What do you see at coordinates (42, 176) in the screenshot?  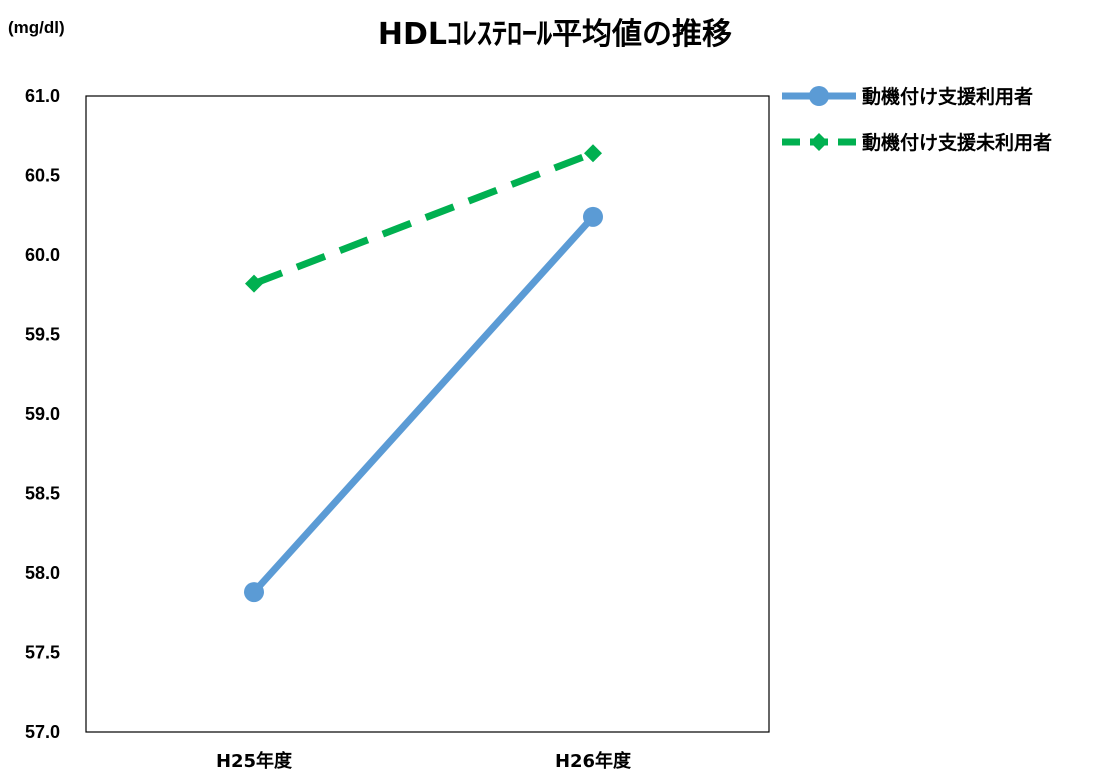 I see `y-tick-label: 60.5` at bounding box center [42, 176].